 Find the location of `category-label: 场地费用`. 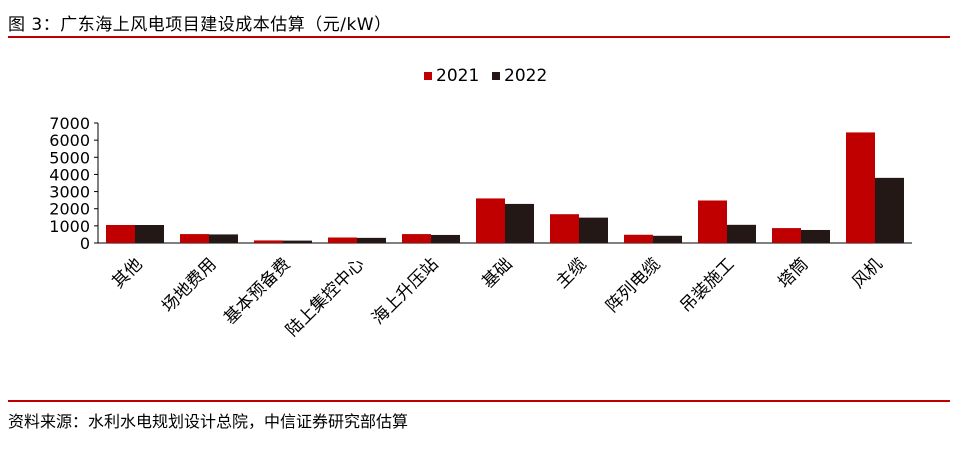

category-label: 场地费用 is located at coordinates (189, 285).